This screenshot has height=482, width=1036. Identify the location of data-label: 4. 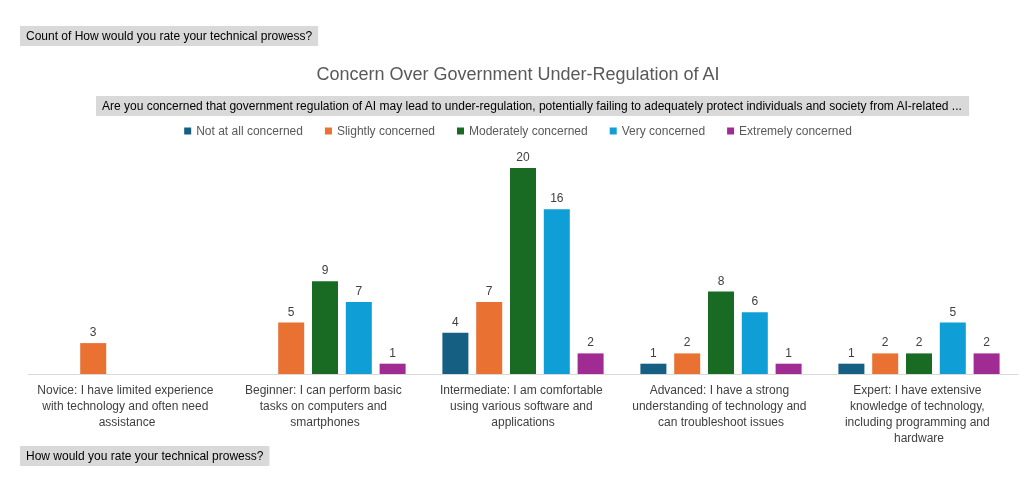
(456, 321).